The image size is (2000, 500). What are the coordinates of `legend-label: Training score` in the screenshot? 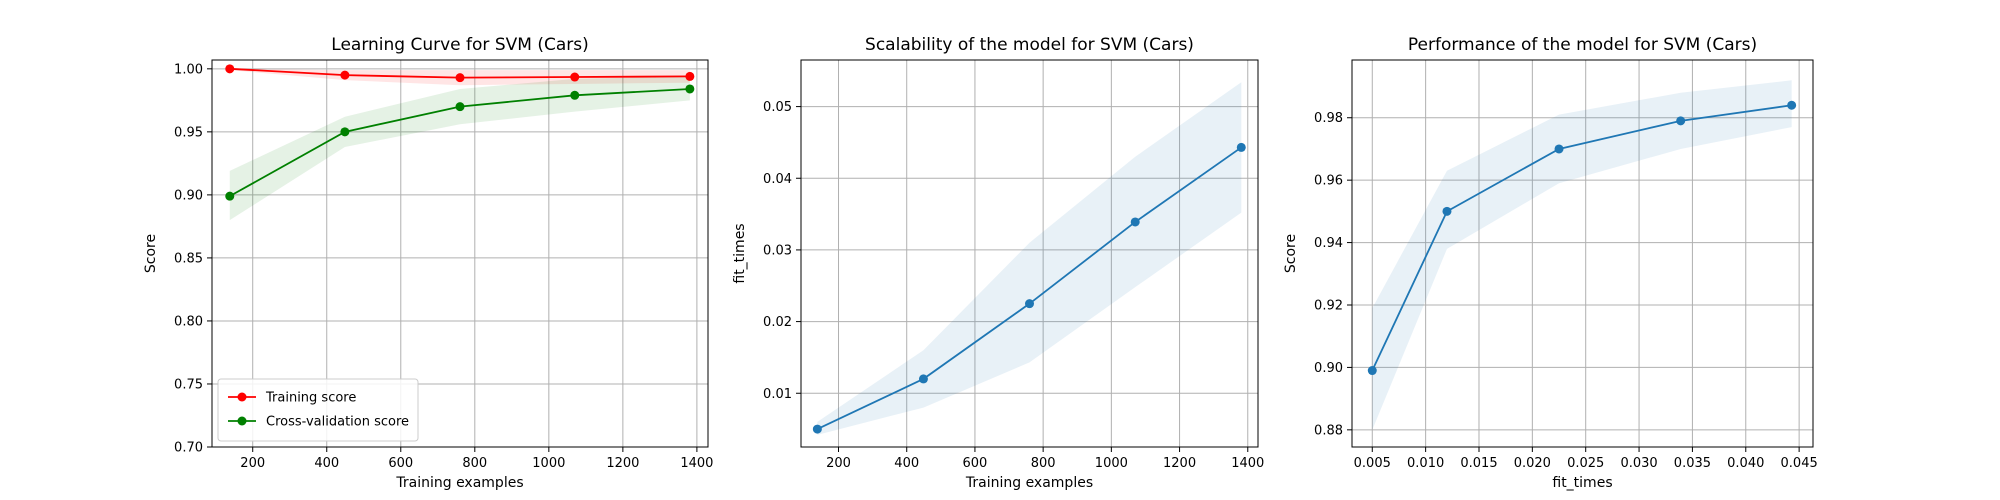 It's located at (310, 398).